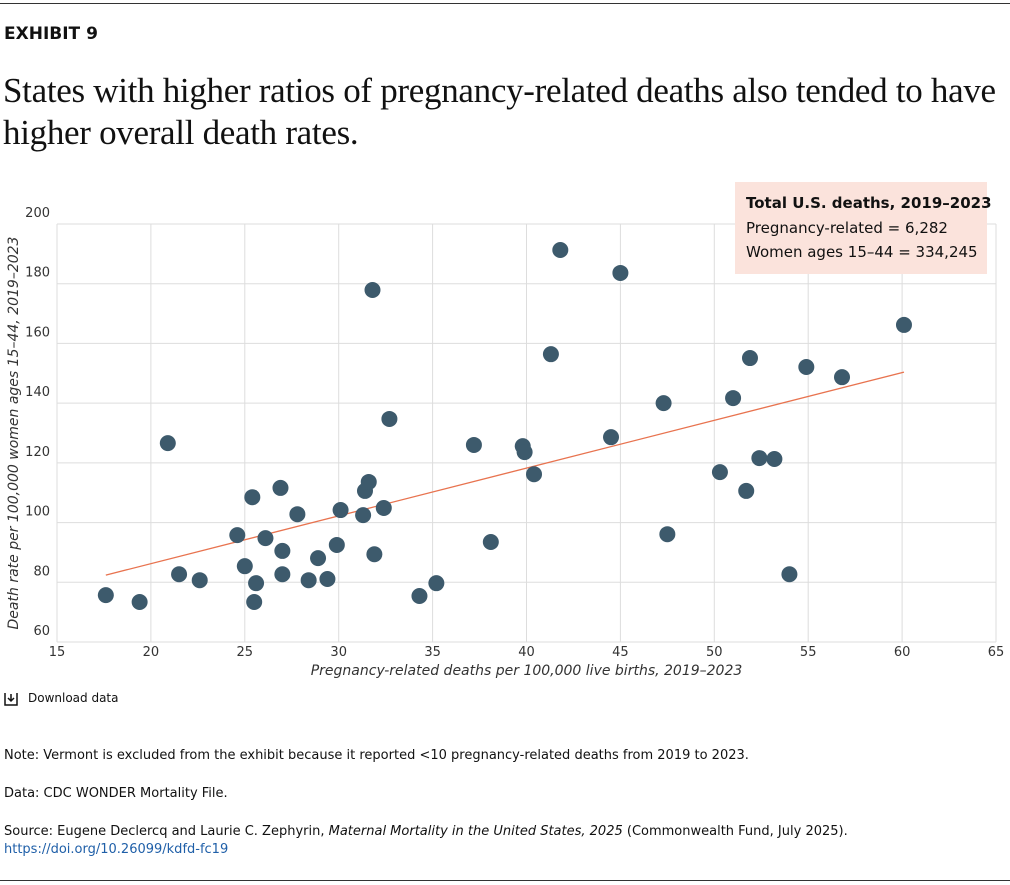 Image resolution: width=1010 pixels, height=885 pixels. What do you see at coordinates (37, 213) in the screenshot?
I see `y-tick-label: 200` at bounding box center [37, 213].